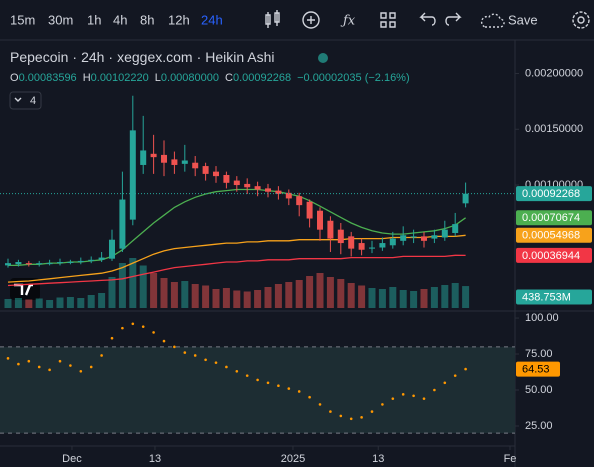 The image size is (594, 467). I want to click on exchange: xeggex.com, so click(154, 57).